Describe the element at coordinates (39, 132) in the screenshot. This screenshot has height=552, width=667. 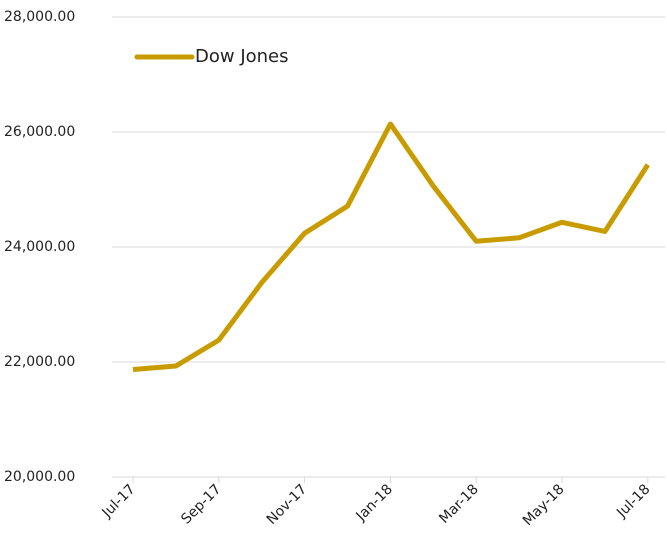
I see `y-tick-label: 26,000.00` at that location.